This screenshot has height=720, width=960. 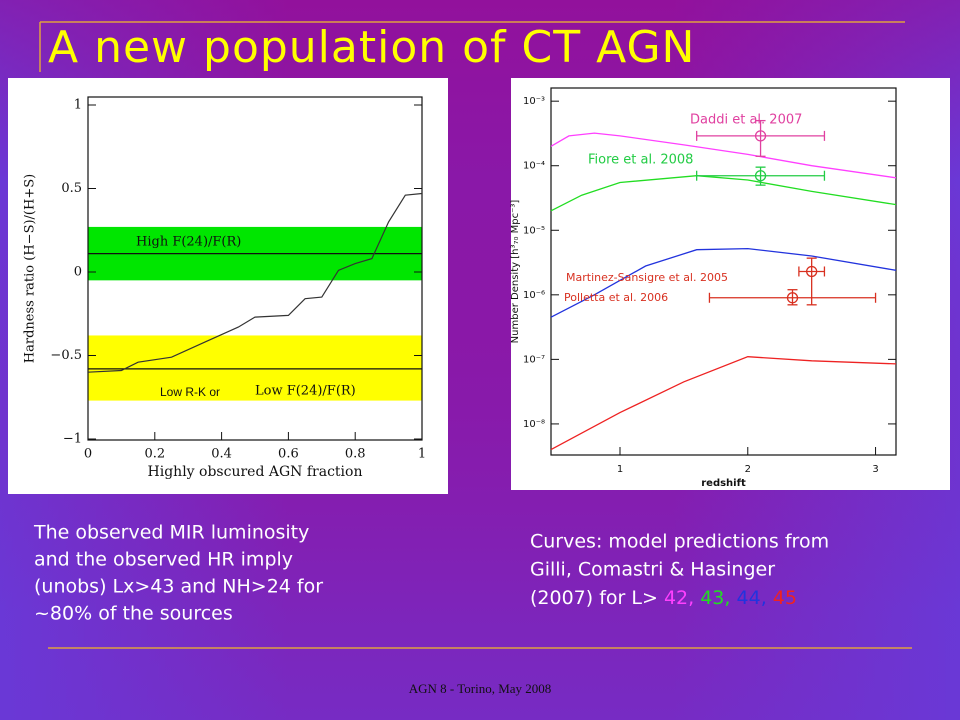 What do you see at coordinates (255, 472) in the screenshot?
I see `x-axis-label: Highly obscured AGN fraction` at bounding box center [255, 472].